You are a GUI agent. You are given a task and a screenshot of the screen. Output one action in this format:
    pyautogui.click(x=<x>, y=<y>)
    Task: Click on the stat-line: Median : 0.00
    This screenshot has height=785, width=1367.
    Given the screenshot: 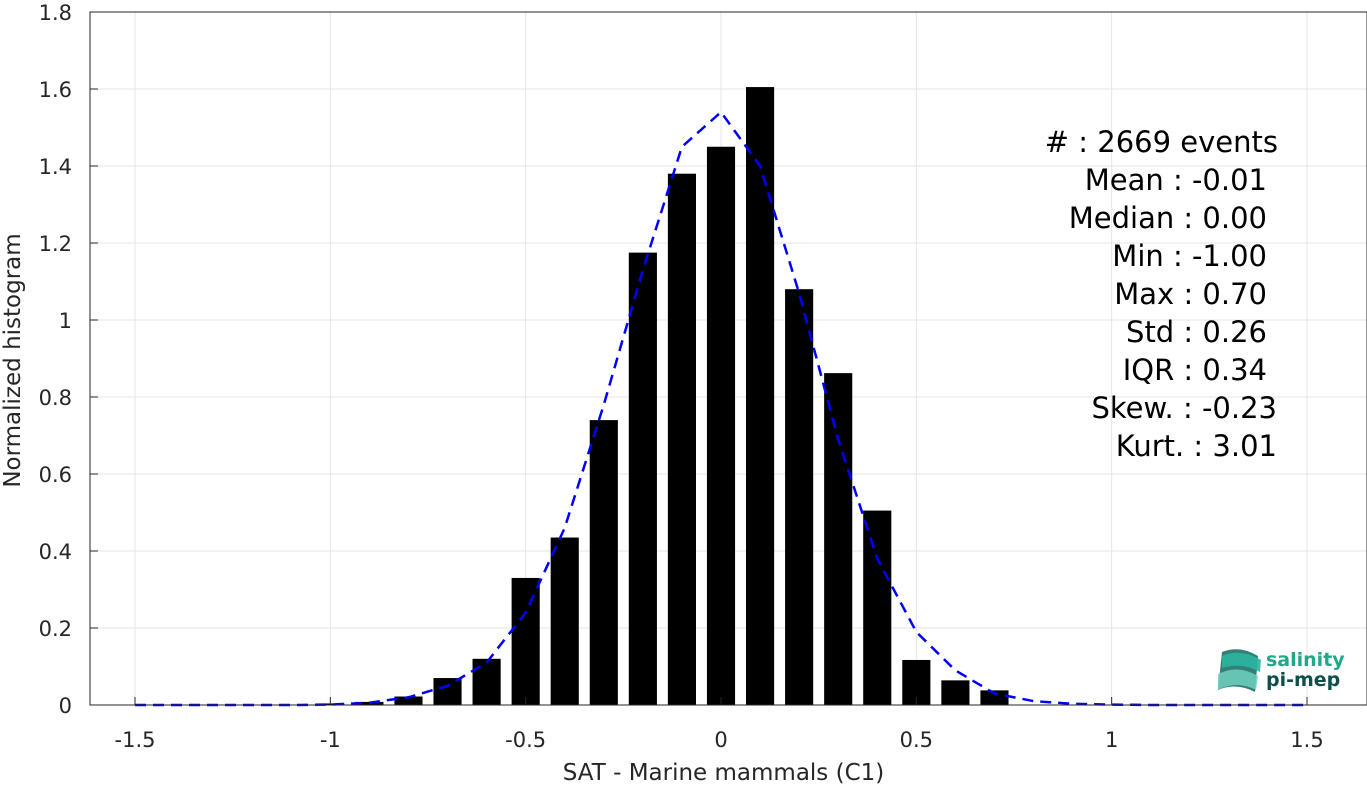 What is the action you would take?
    pyautogui.click(x=1168, y=218)
    